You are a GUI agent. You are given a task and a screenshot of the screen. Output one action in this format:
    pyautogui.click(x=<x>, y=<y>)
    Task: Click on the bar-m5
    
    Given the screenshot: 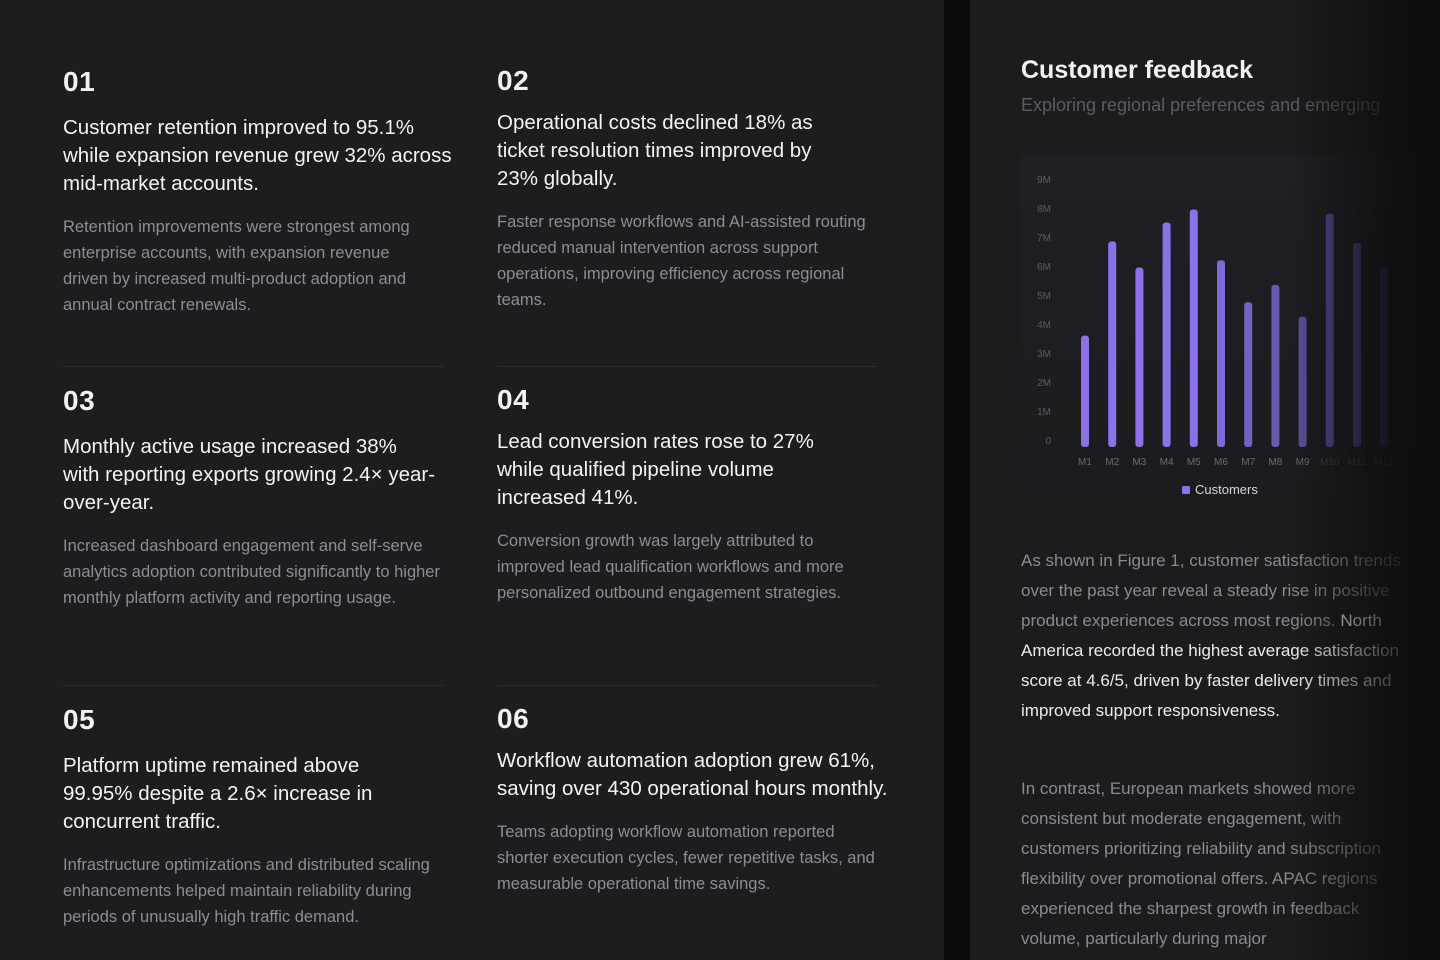 What is the action you would take?
    pyautogui.click(x=1193, y=328)
    